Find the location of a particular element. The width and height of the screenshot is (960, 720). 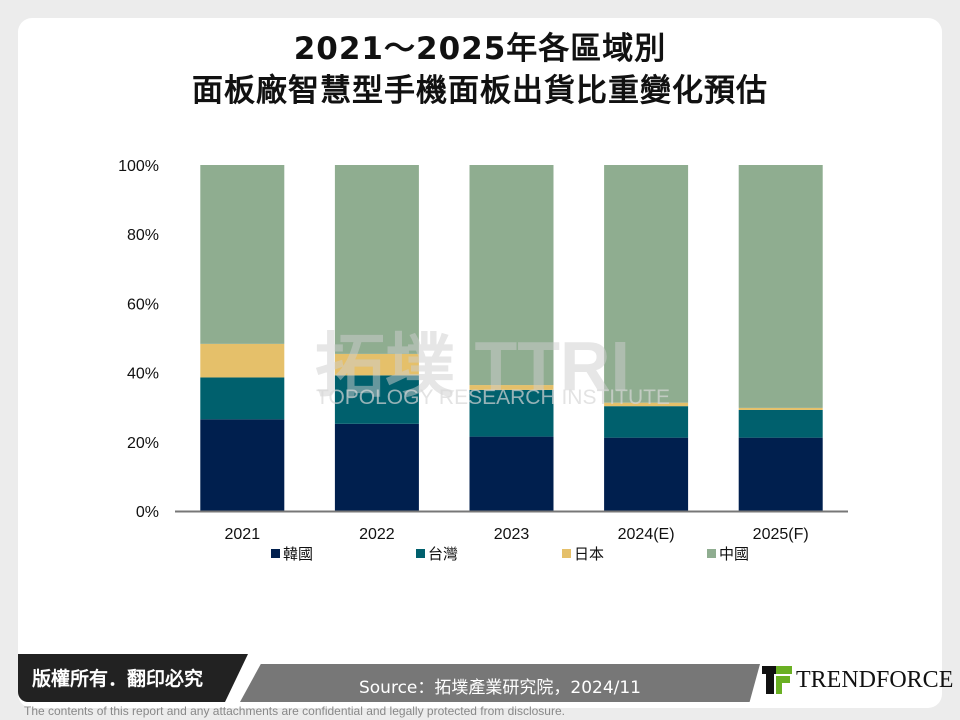

copyright-banner: 版權所有．翻印必究 is located at coordinates (133, 678).